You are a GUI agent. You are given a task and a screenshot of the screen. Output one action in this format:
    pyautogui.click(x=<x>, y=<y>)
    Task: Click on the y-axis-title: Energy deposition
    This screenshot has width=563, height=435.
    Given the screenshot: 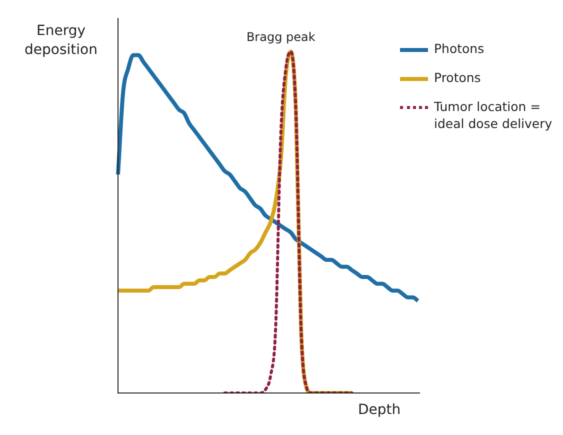 What is the action you would take?
    pyautogui.click(x=61, y=41)
    